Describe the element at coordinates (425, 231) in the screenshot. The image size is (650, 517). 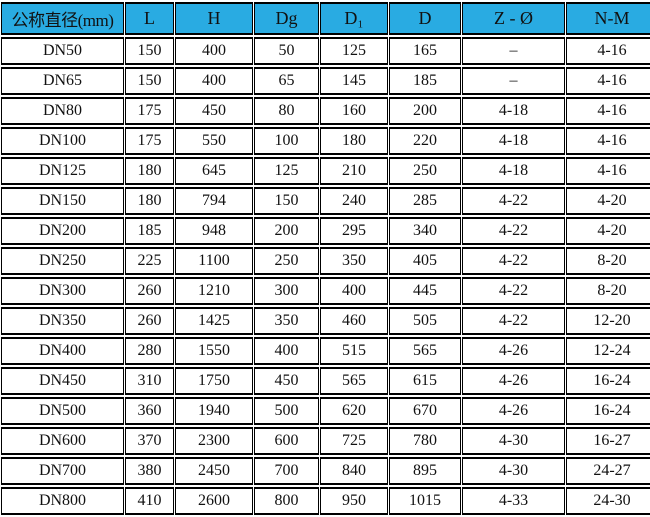
I see `value-cell: 340` at that location.